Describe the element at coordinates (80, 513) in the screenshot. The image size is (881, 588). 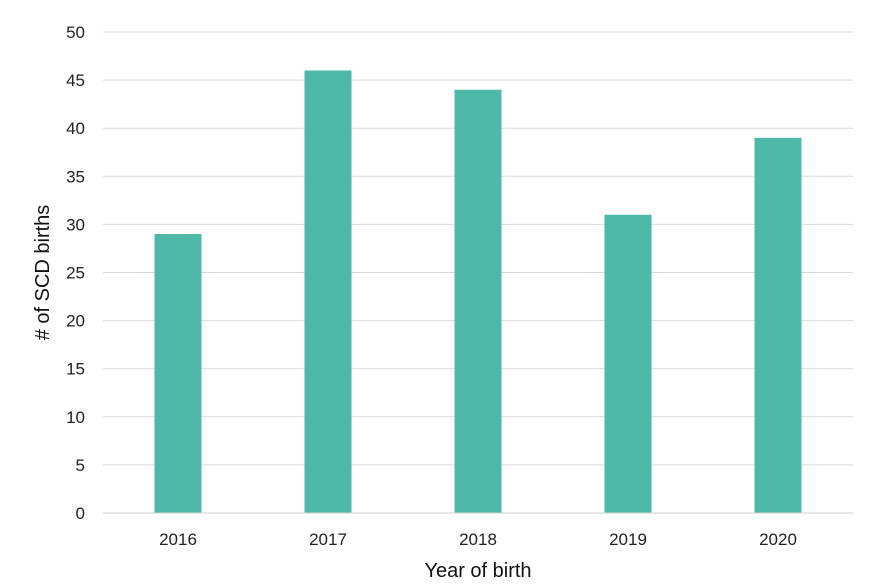
I see `y-tick-label-0: 0` at that location.